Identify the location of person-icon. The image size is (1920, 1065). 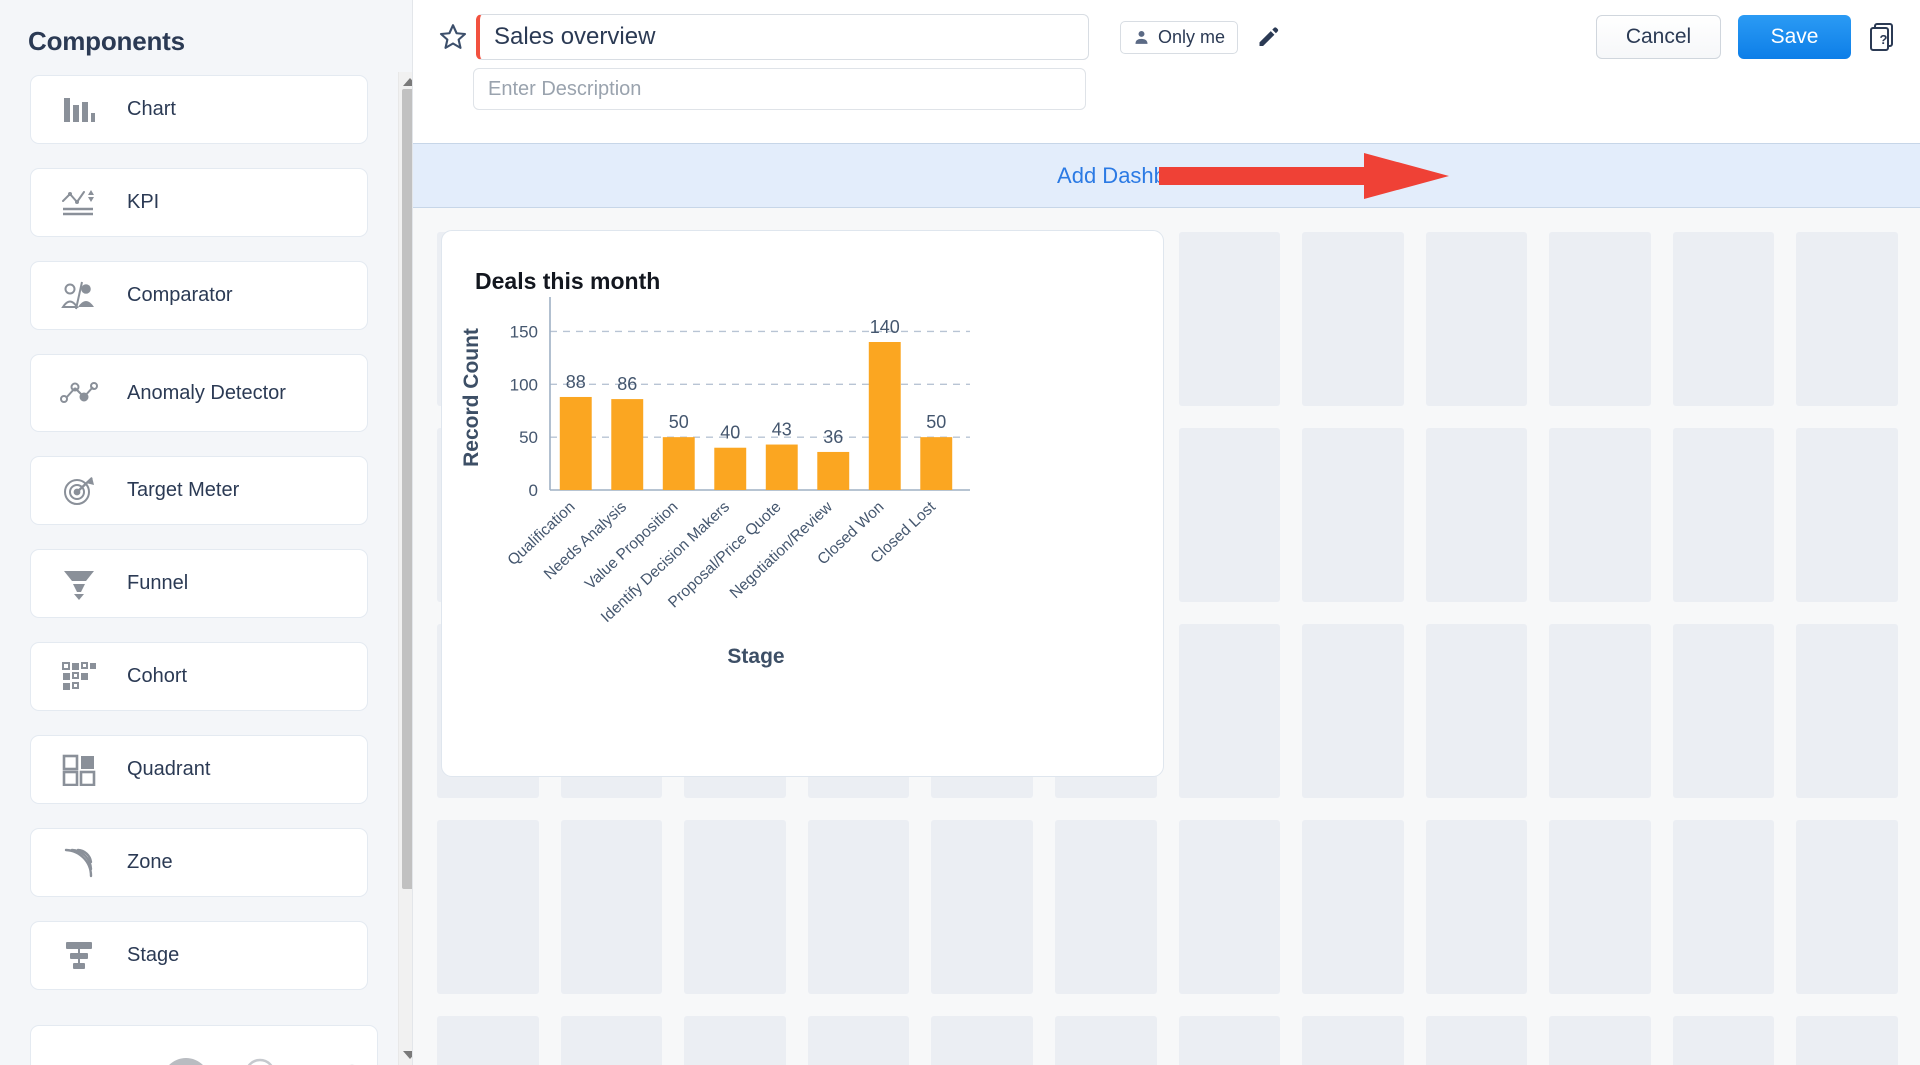
(1141, 37).